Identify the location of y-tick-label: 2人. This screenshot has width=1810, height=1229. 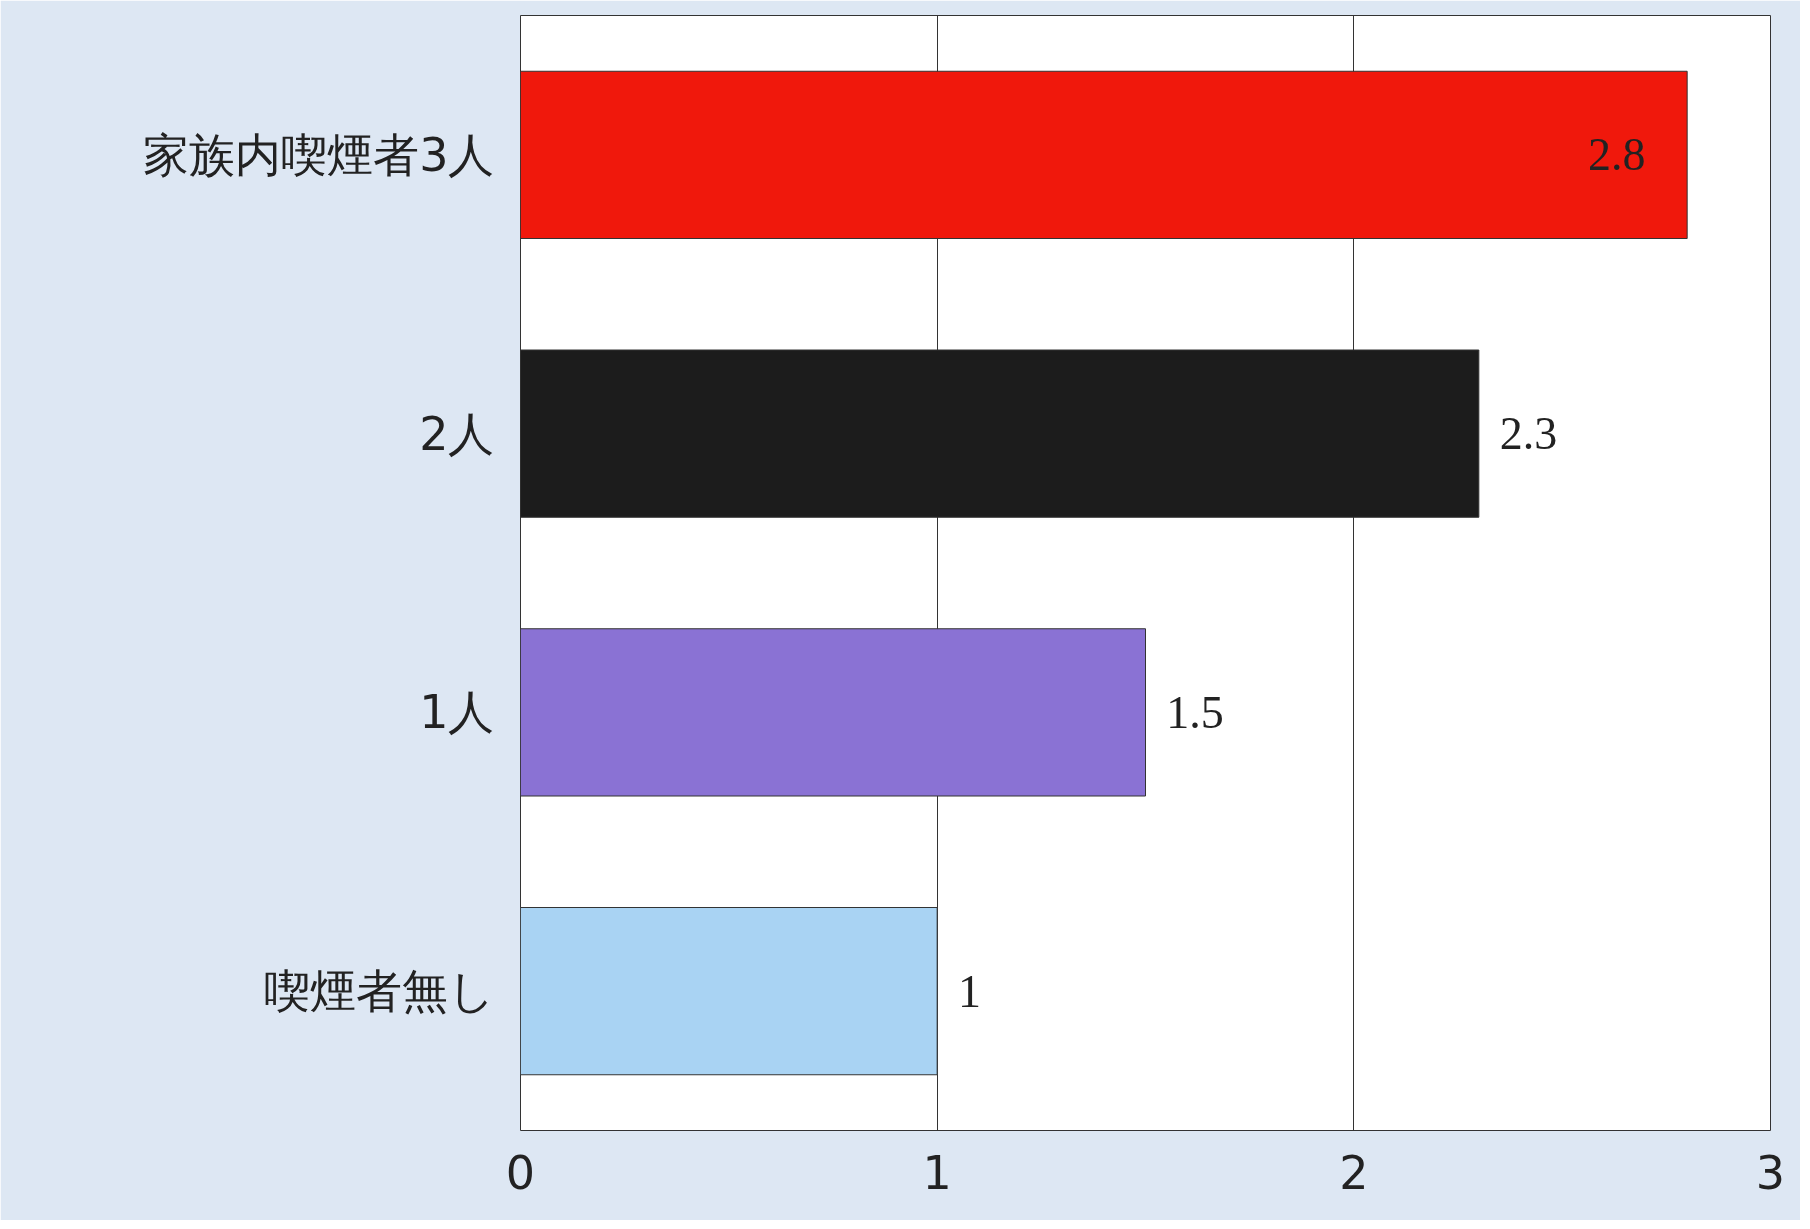
(457, 433).